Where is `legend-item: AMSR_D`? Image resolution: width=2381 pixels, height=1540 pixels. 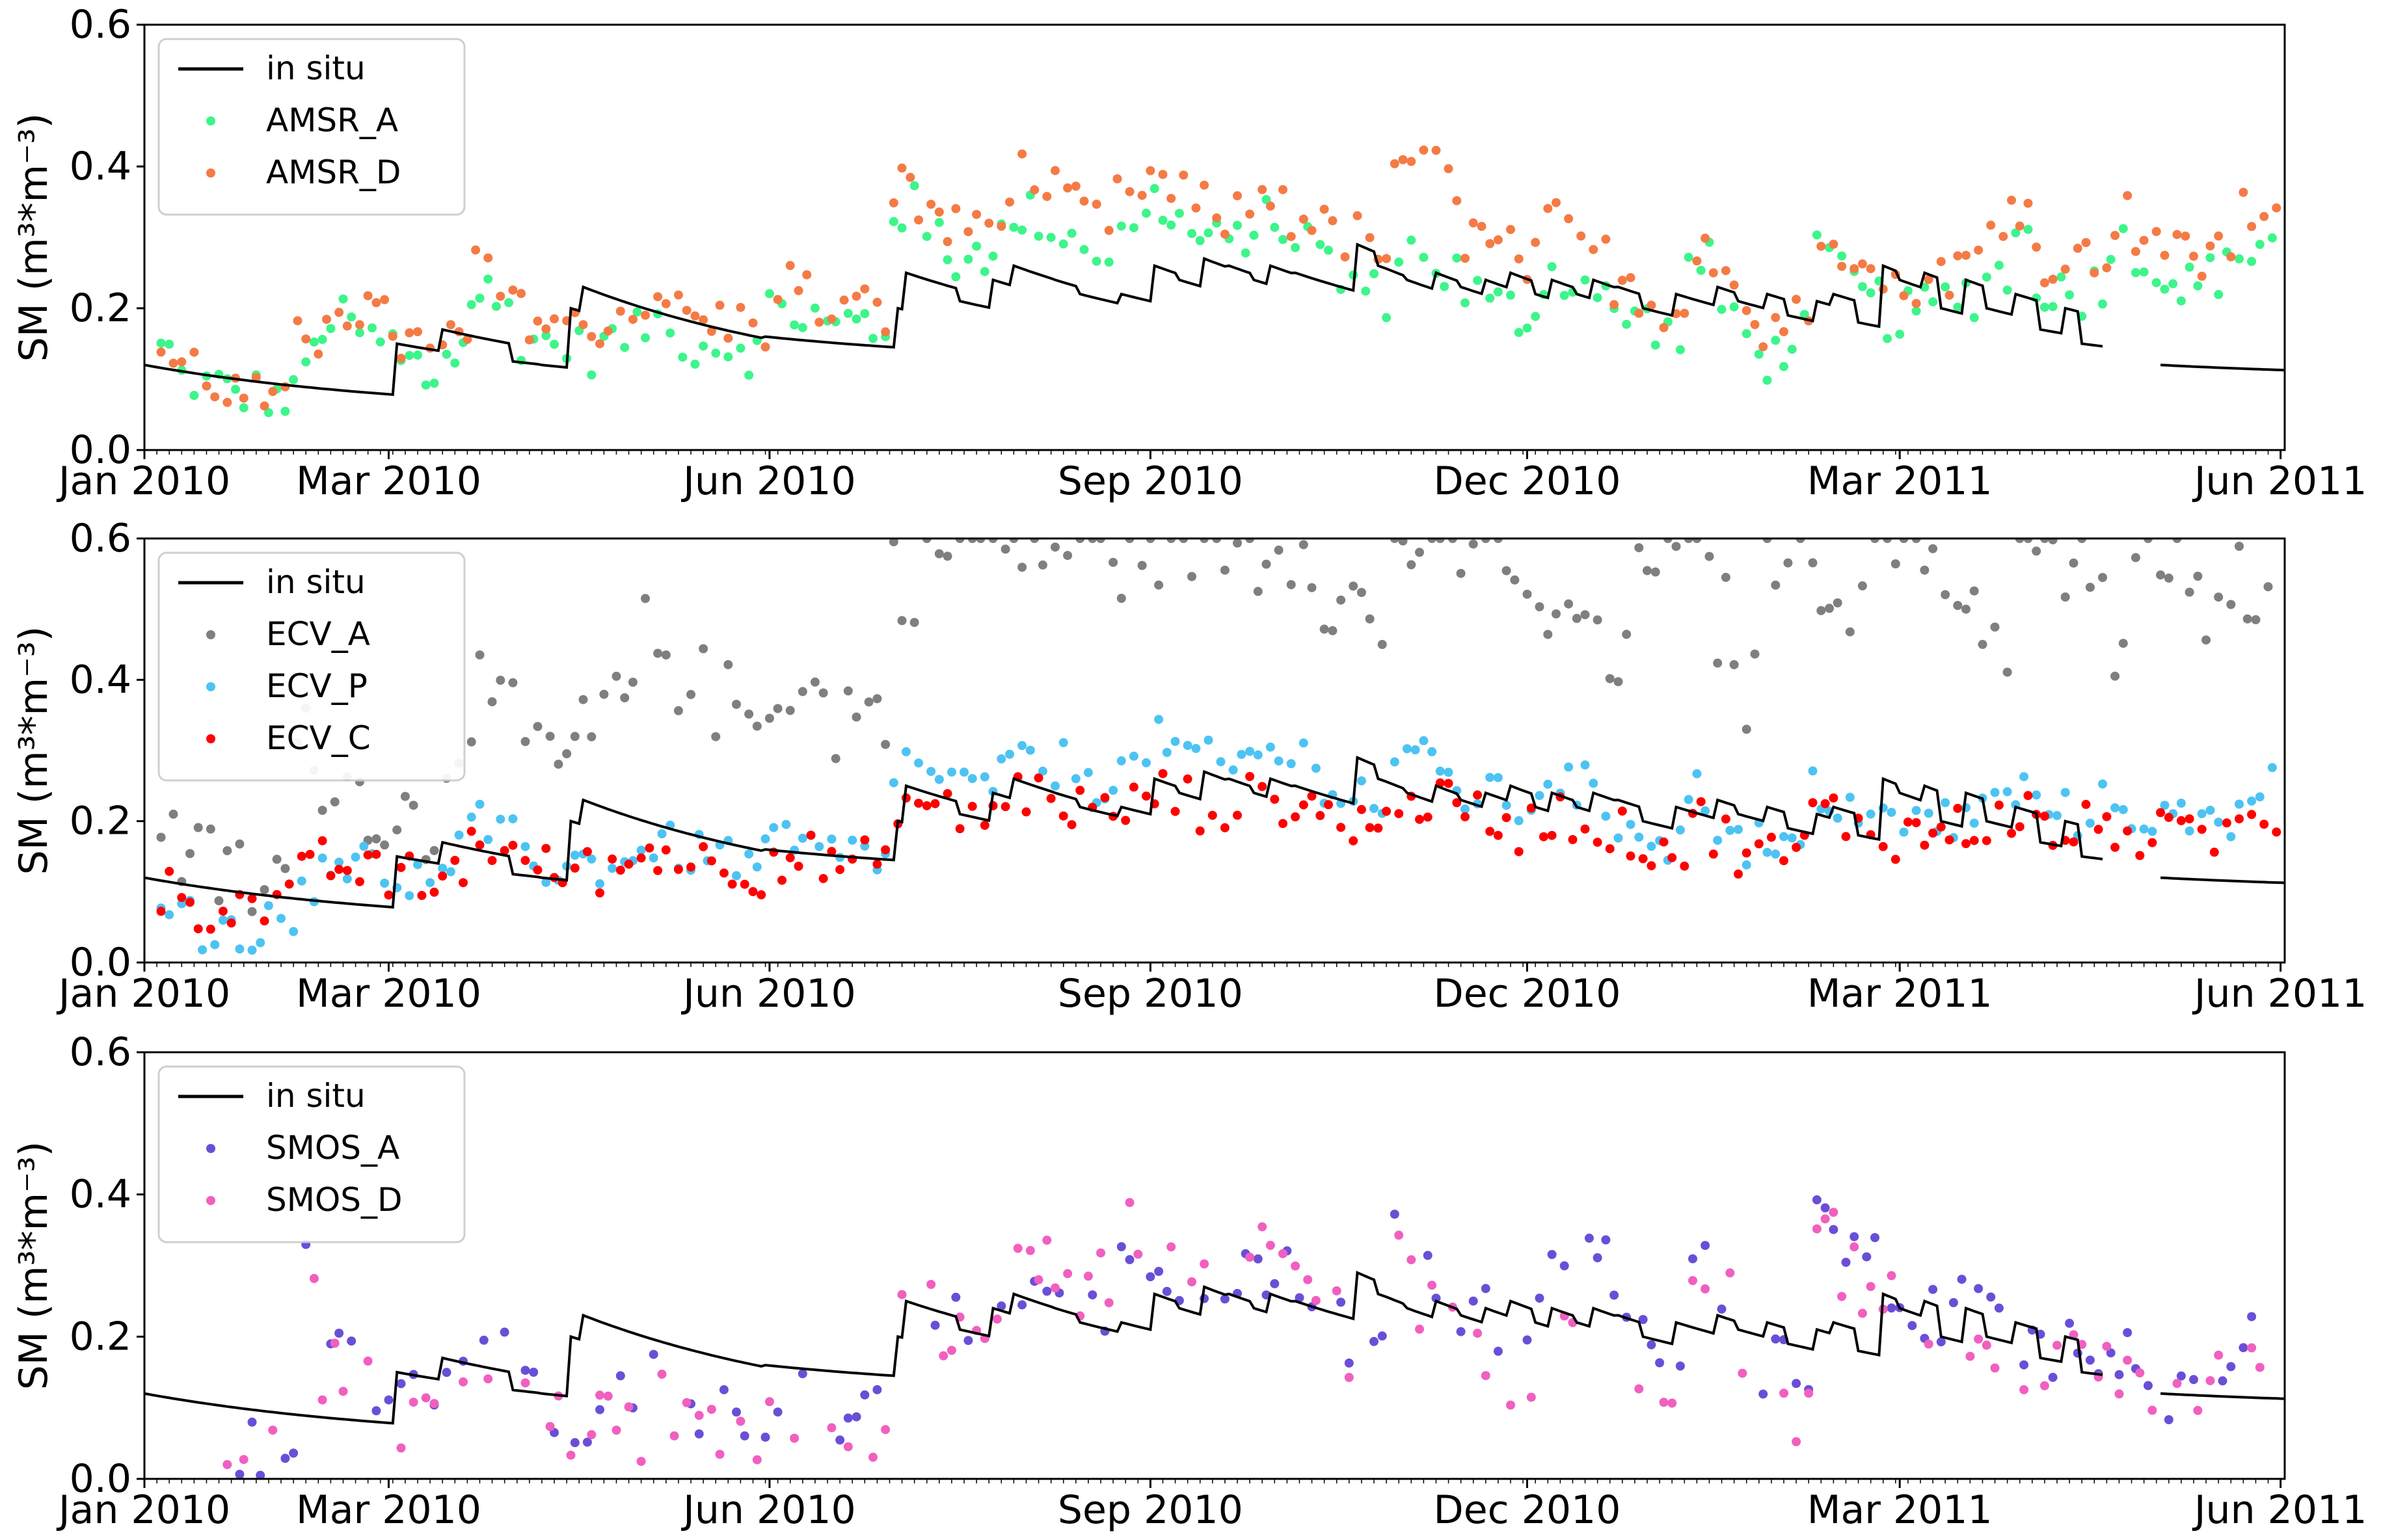
legend-item: AMSR_D is located at coordinates (303, 172).